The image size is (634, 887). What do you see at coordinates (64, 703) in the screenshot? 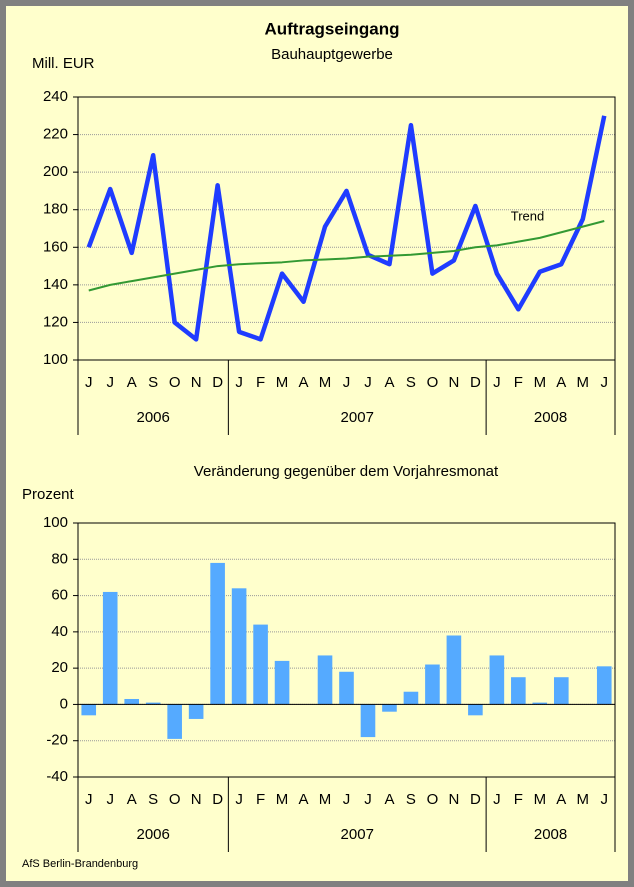
I see `y-tick-label: 0` at bounding box center [64, 703].